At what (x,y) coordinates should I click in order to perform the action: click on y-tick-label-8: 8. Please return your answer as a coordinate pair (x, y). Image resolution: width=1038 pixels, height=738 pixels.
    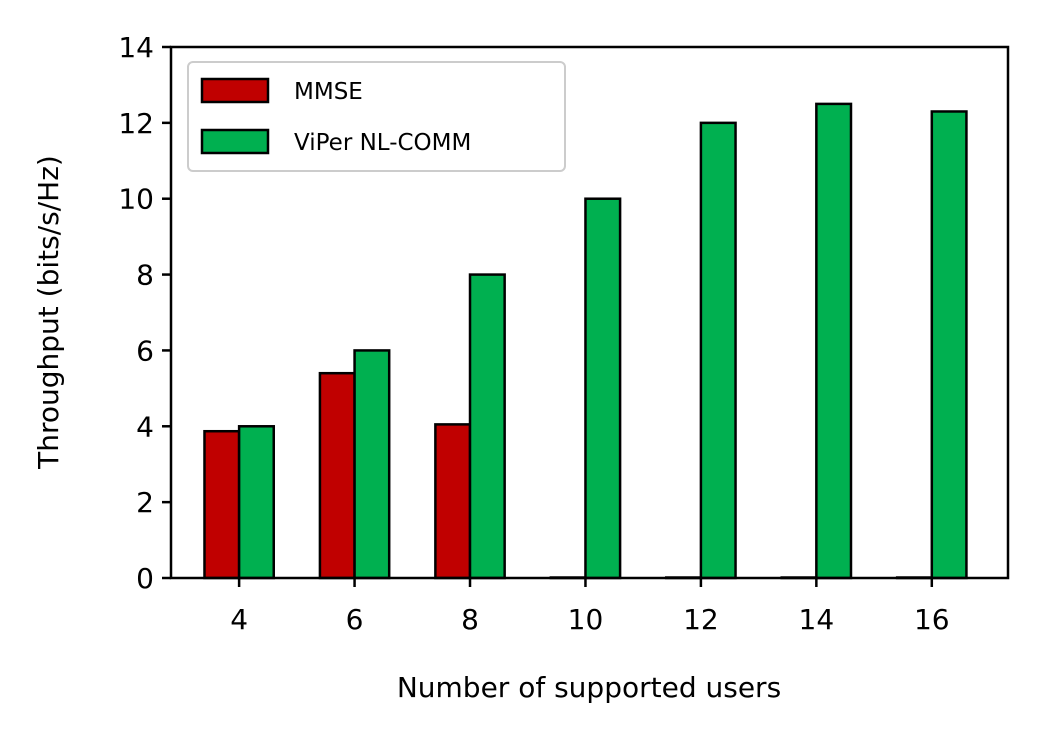
    Looking at the image, I should click on (145, 275).